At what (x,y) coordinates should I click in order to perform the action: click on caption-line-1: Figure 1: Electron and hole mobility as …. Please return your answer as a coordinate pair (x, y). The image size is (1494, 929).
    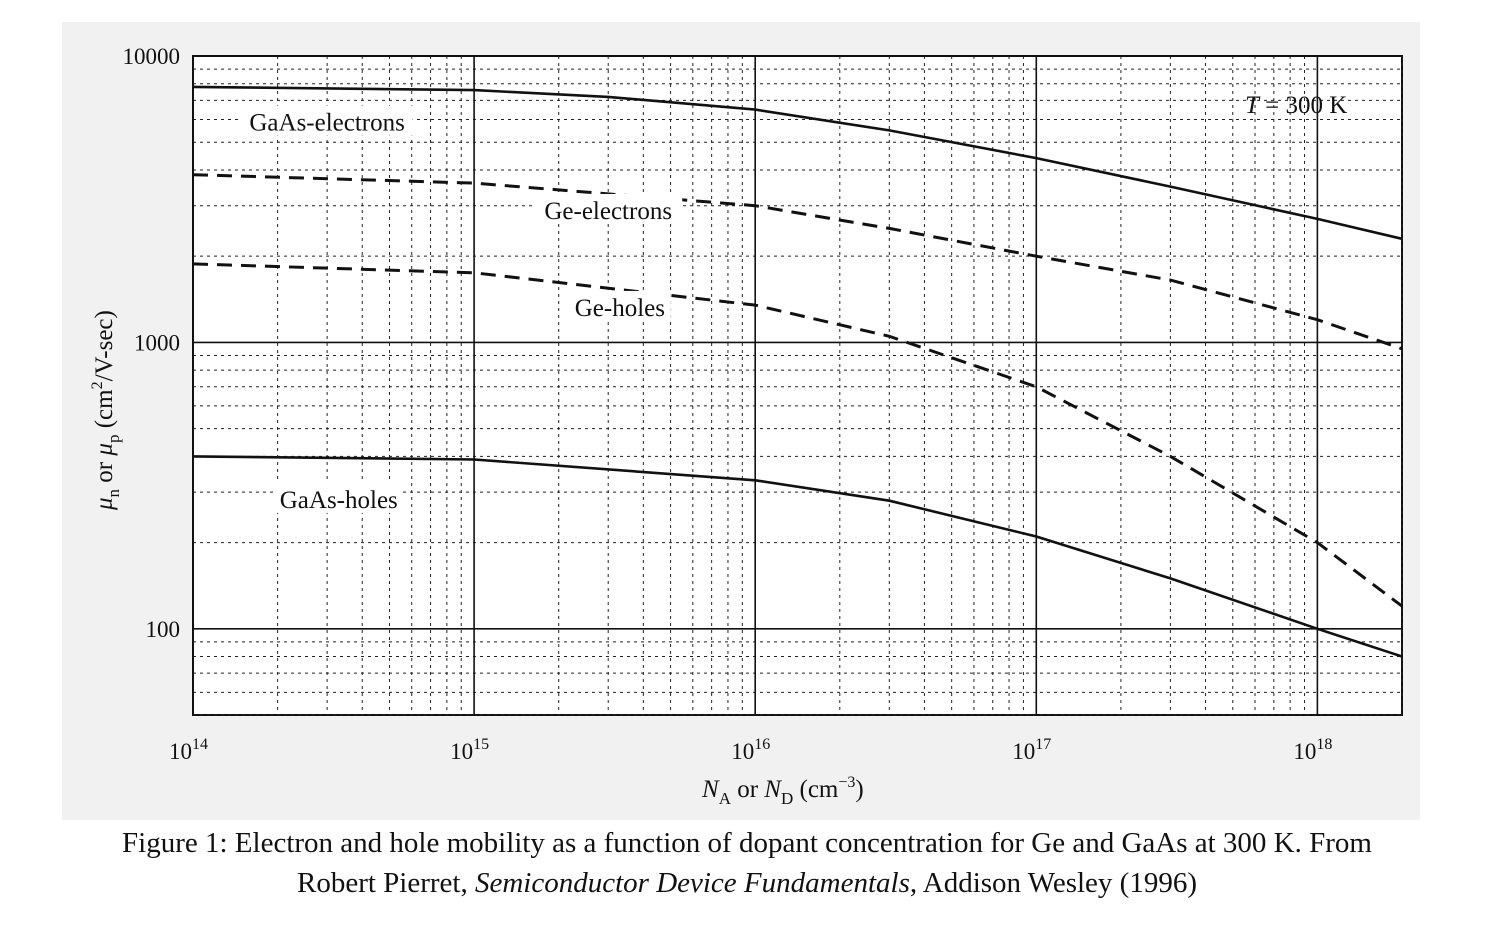
    Looking at the image, I should click on (747, 843).